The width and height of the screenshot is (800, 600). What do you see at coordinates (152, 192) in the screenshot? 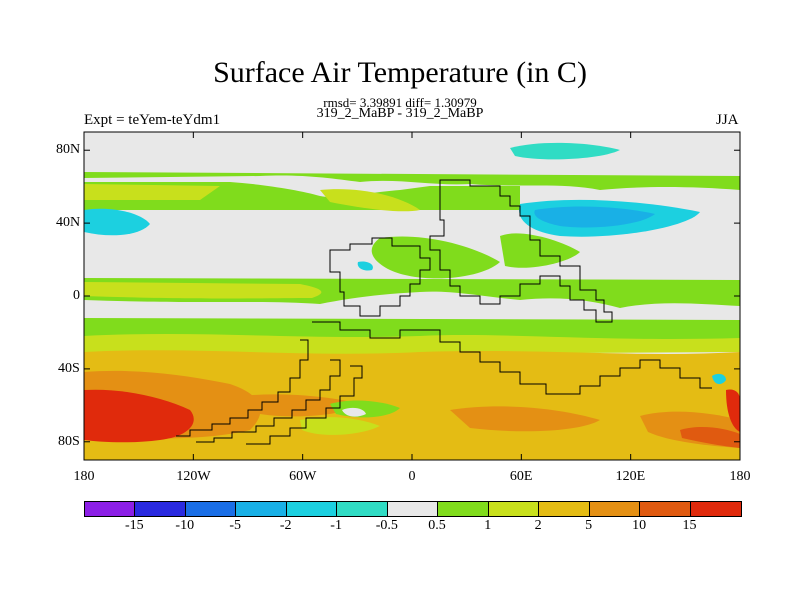
I see `field-north-yellow` at bounding box center [152, 192].